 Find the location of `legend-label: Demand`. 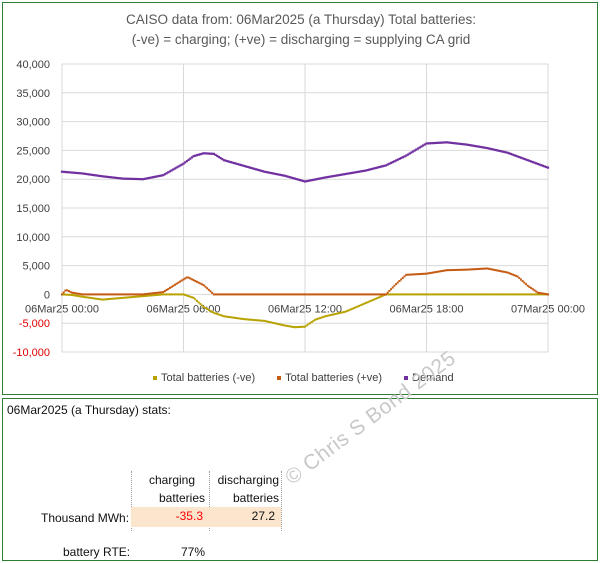

legend-label: Demand is located at coordinates (433, 378).